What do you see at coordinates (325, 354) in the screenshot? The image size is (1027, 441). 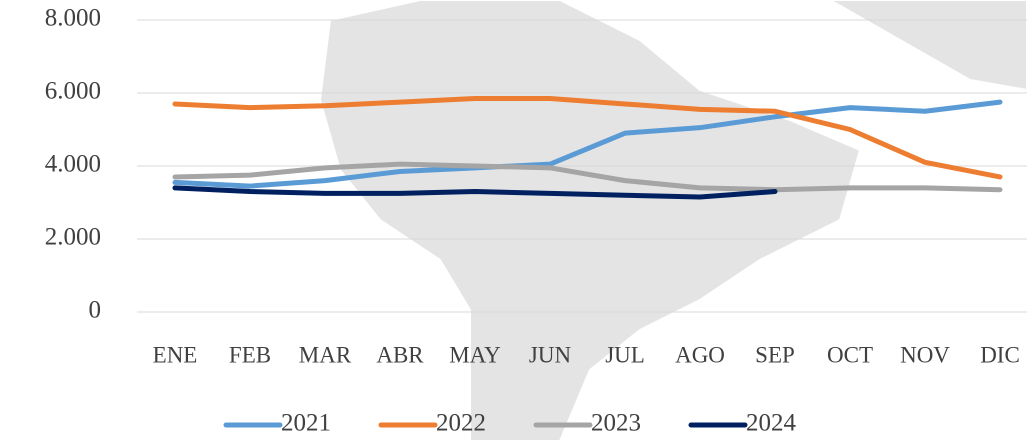 I see `x-tick-label: MAR` at bounding box center [325, 354].